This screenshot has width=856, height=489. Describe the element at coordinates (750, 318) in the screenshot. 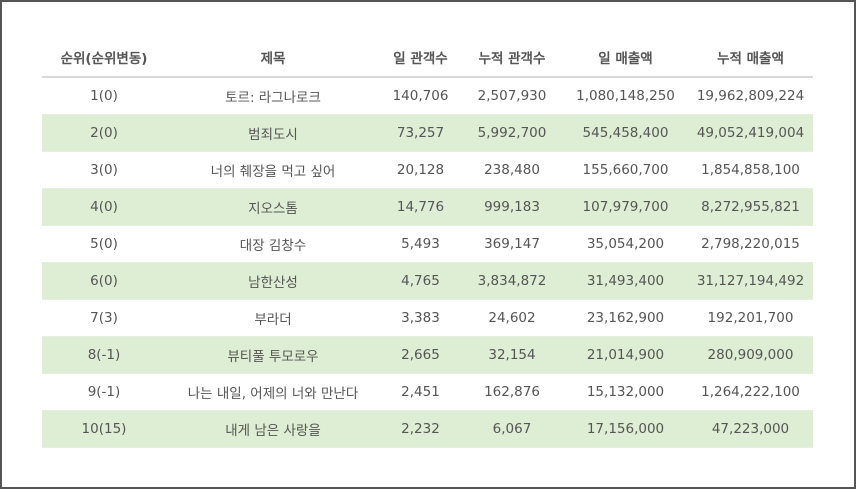

I see `cell-cumulative-sales: 192,201,700` at that location.